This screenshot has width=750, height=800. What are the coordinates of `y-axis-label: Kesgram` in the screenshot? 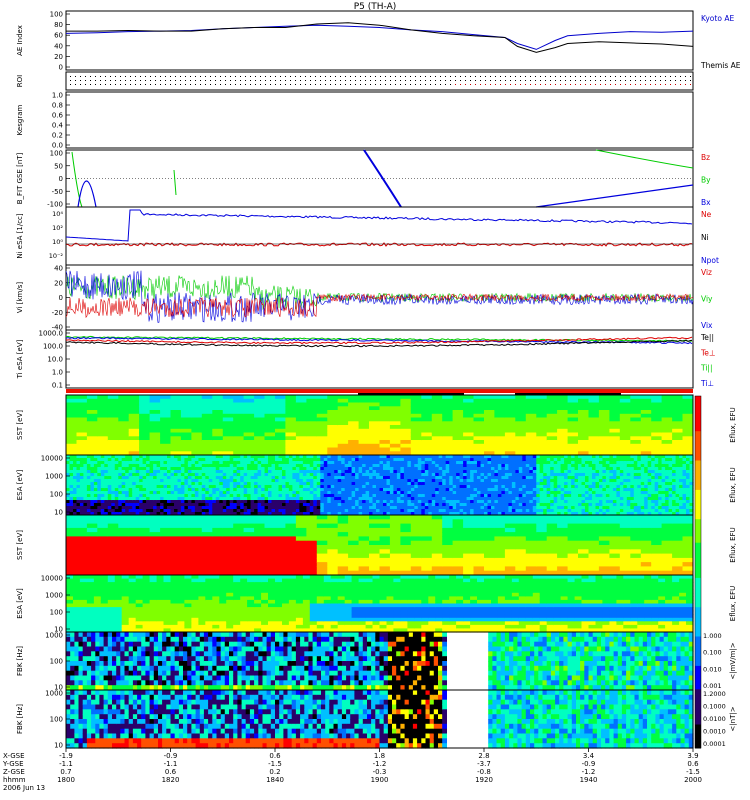 It's located at (20, 120).